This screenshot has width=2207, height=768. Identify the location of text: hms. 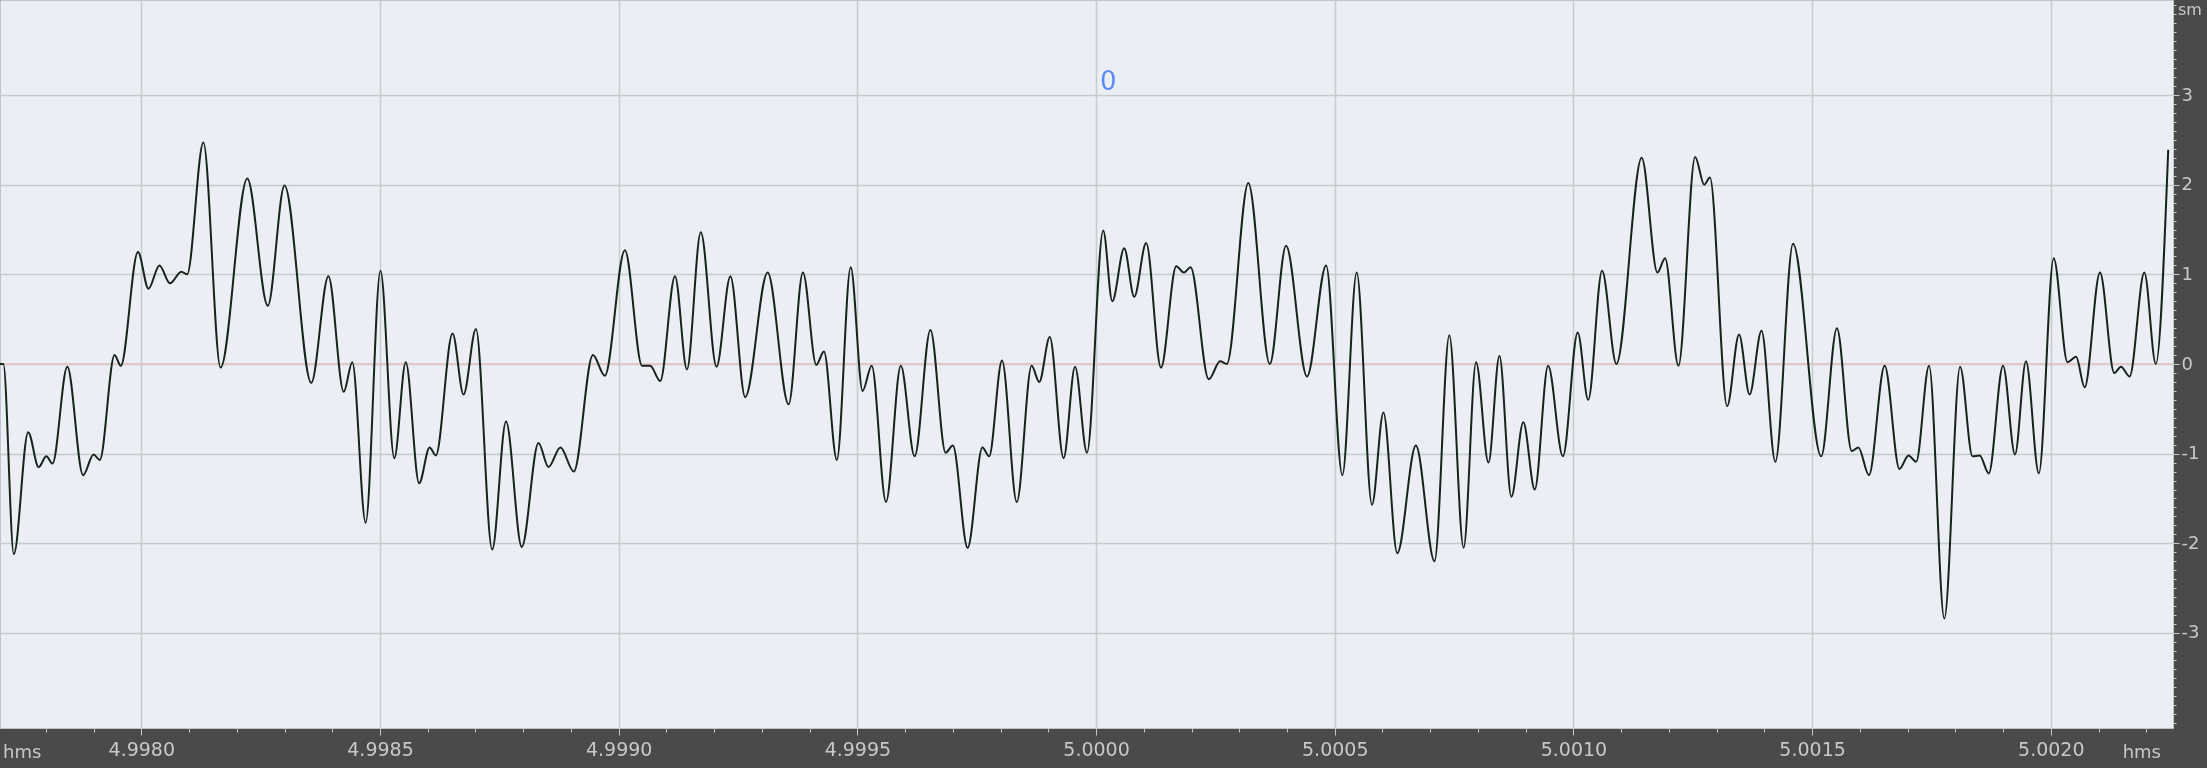
(2141, 751).